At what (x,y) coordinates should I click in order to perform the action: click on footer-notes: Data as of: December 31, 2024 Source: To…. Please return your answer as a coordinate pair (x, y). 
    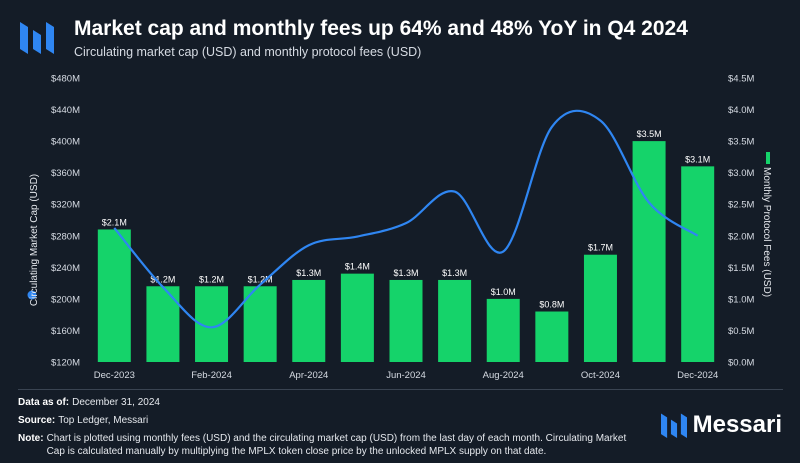
    Looking at the image, I should click on (328, 417).